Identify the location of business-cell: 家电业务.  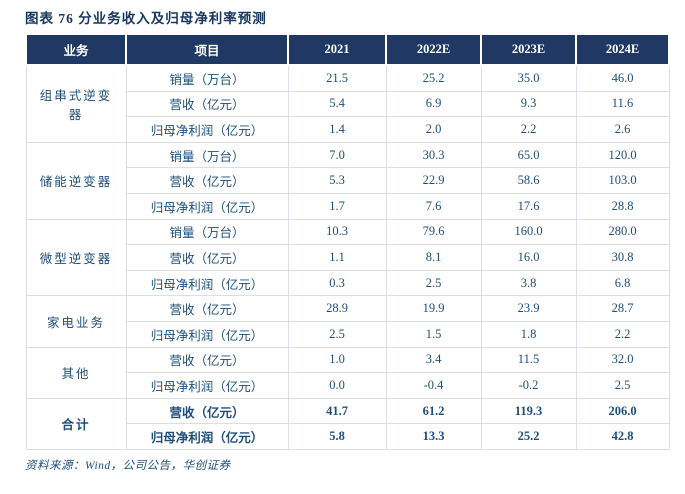
(76, 321).